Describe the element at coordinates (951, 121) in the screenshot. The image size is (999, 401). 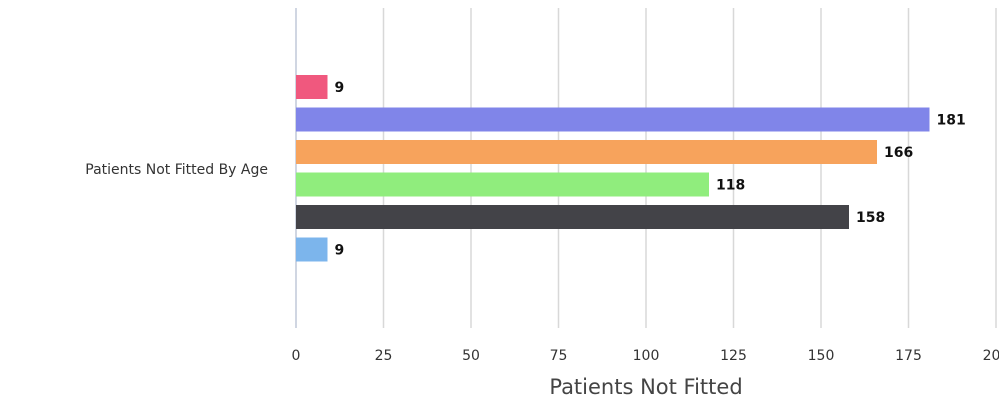
I see `data-label-2: 181` at that location.